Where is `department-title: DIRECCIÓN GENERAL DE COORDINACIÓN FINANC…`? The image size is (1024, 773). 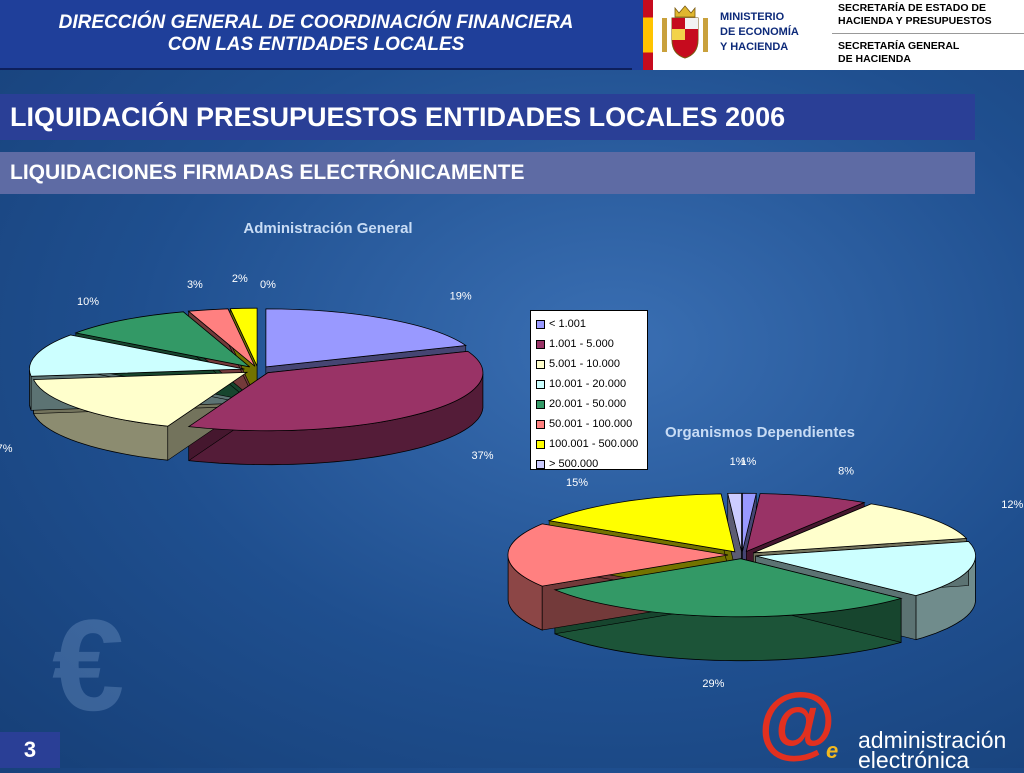
department-title: DIRECCIÓN GENERAL DE COORDINACIÓN FINANC… is located at coordinates (316, 35).